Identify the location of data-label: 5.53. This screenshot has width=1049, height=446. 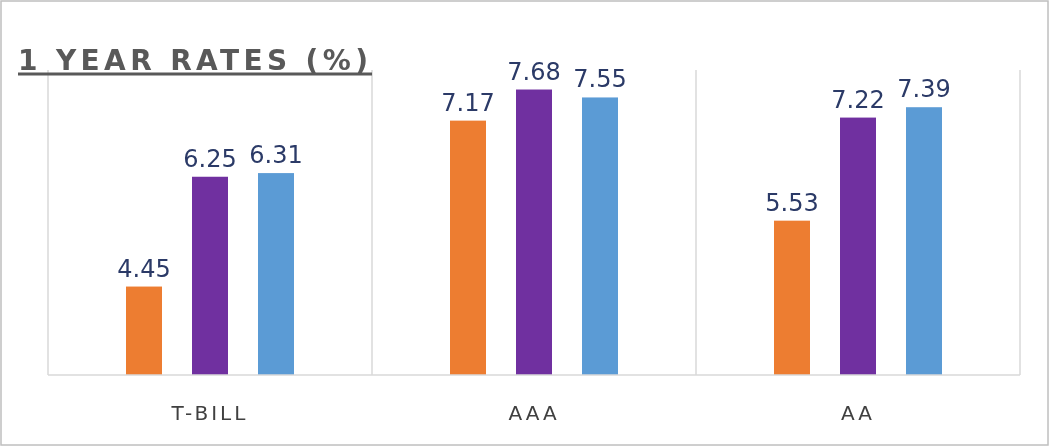
(792, 202).